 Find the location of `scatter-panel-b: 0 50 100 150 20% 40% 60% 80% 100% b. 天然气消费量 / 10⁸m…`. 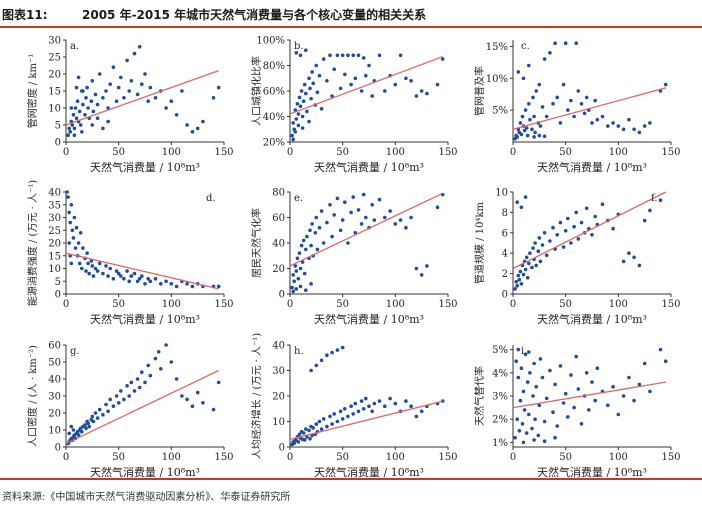

scatter-panel-b: 0 50 100 150 20% 40% 60% 80% 100% b. 天然气消费量 / 10⁸m… is located at coordinates (354, 105).